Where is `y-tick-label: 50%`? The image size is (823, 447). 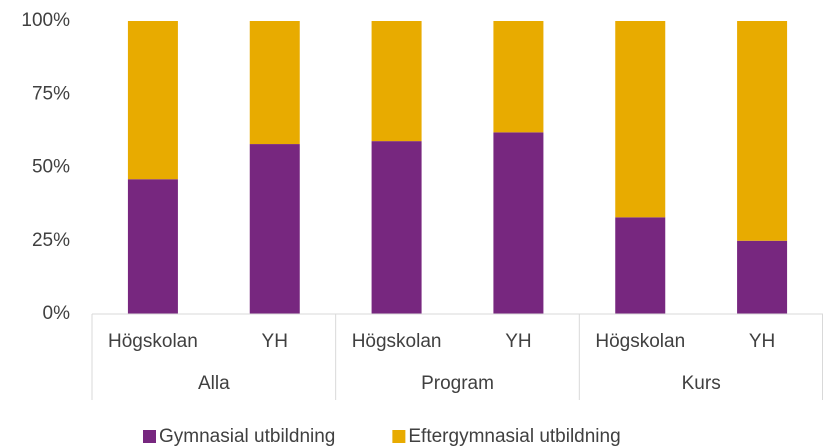
y-tick-label: 50% is located at coordinates (51, 167).